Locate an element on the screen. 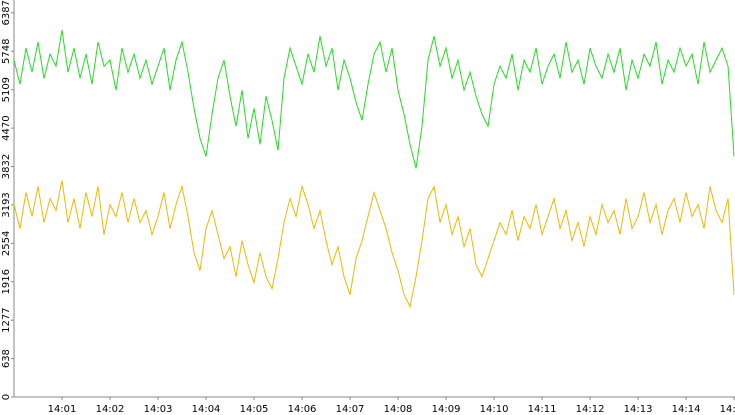 The width and height of the screenshot is (735, 415). x-tick-label: 14:11 is located at coordinates (542, 409).